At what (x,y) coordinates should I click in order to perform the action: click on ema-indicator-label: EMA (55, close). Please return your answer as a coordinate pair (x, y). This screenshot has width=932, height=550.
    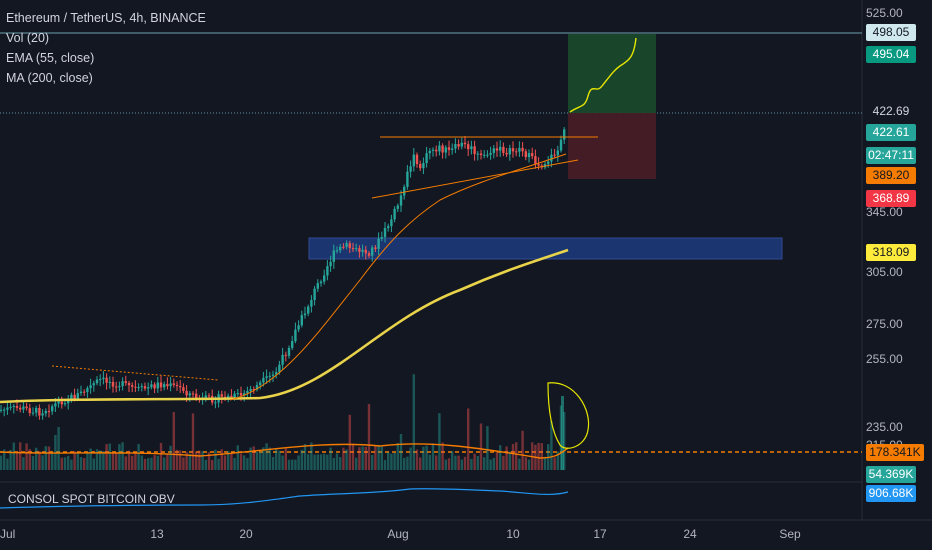
    Looking at the image, I should click on (50, 58).